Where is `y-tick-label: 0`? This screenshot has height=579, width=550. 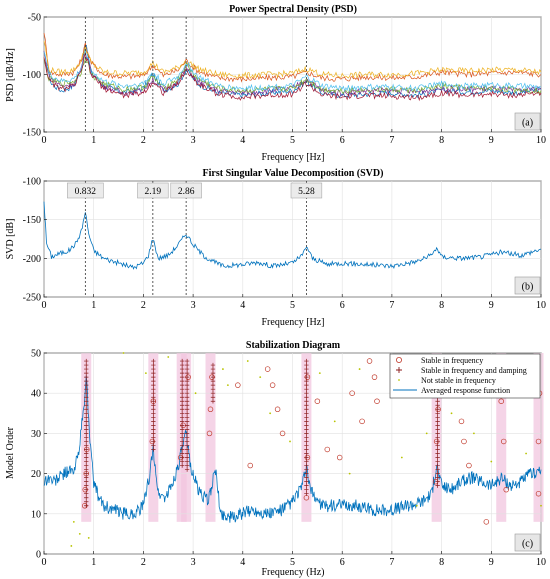
y-tick-label: 0 is located at coordinates (38, 555).